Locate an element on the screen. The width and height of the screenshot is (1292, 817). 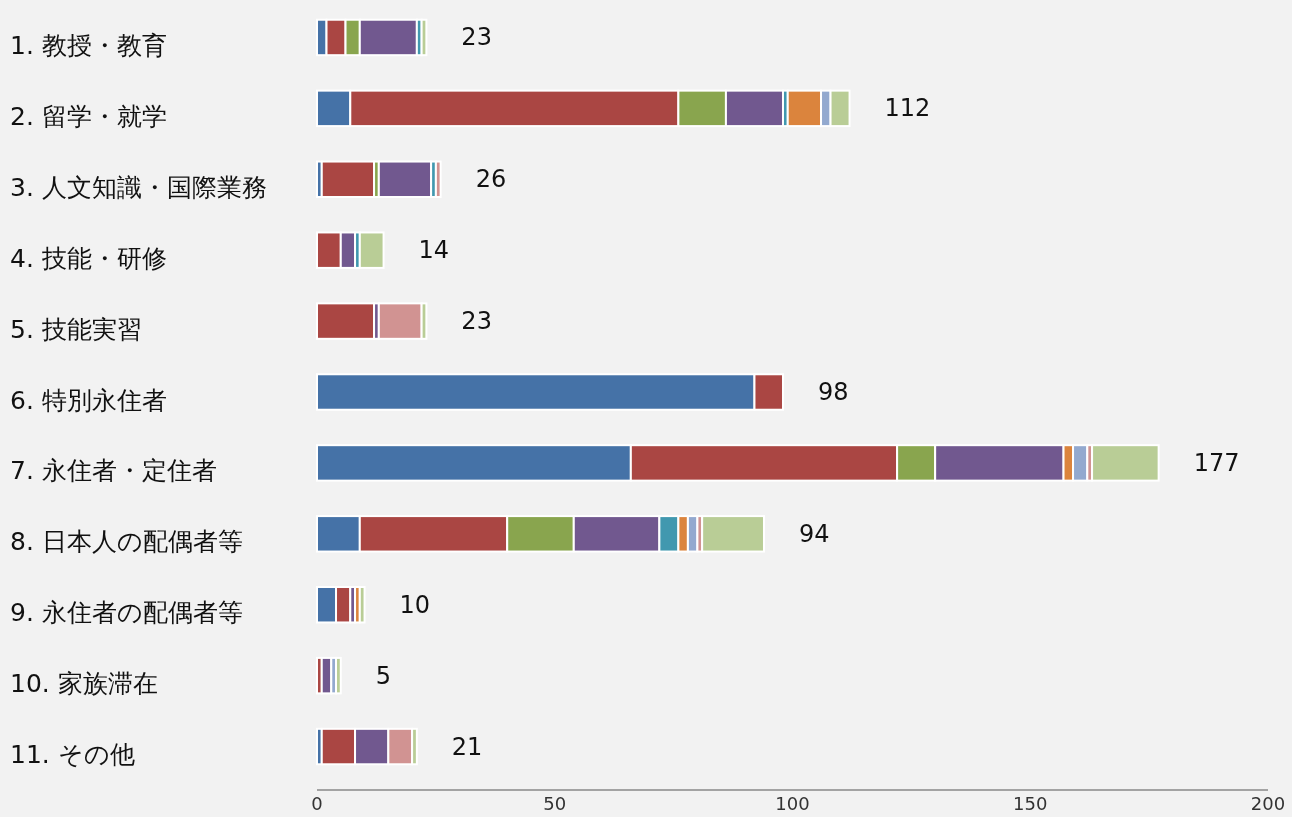
y-tick-label: 3. 人文知識・国際業務 is located at coordinates (138, 187).